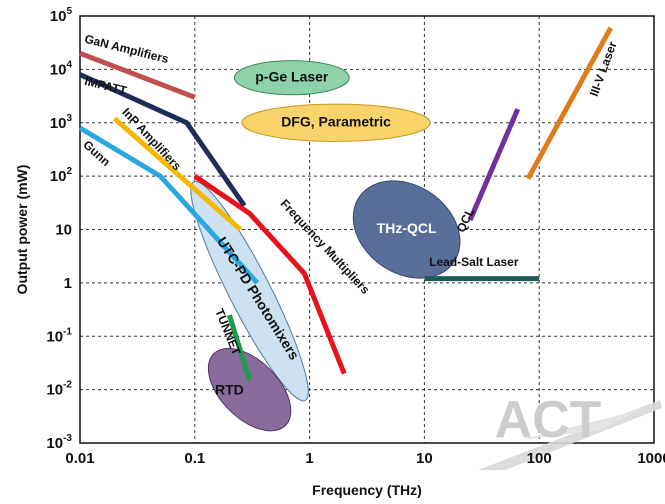  What do you see at coordinates (63, 230) in the screenshot?
I see `y-tick-label: 10` at bounding box center [63, 230].